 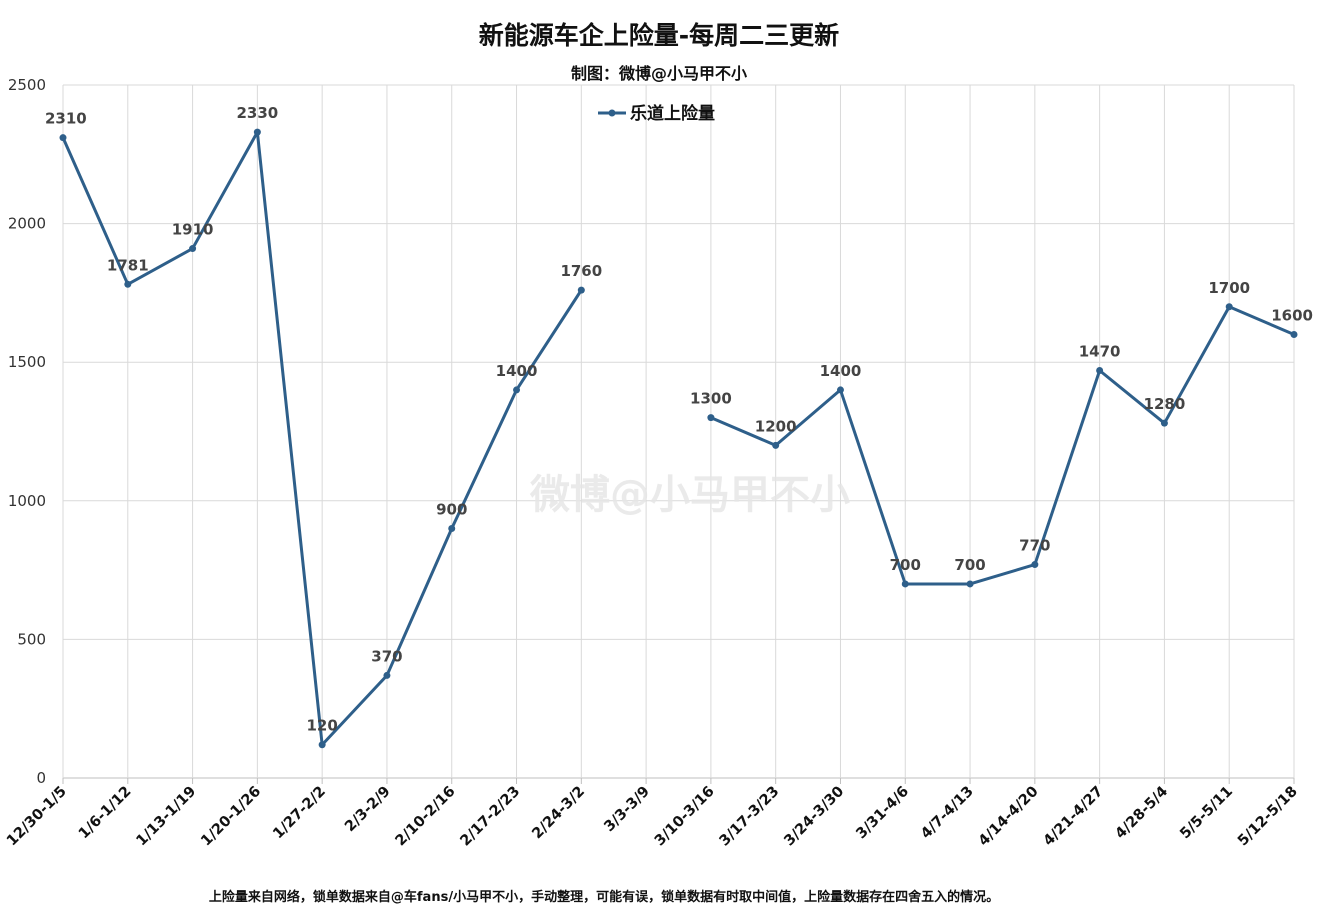 What do you see at coordinates (612, 113) in the screenshot?
I see `legend-marker` at bounding box center [612, 113].